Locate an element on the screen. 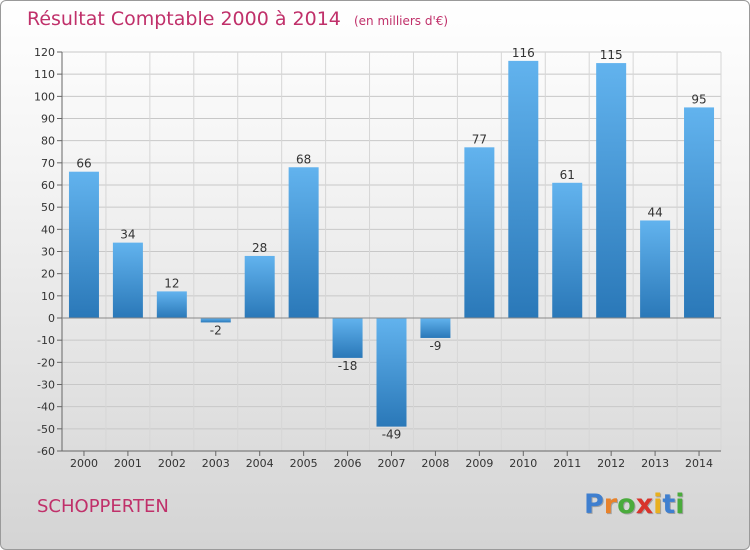  x-tick-label: 2002 is located at coordinates (172, 463).